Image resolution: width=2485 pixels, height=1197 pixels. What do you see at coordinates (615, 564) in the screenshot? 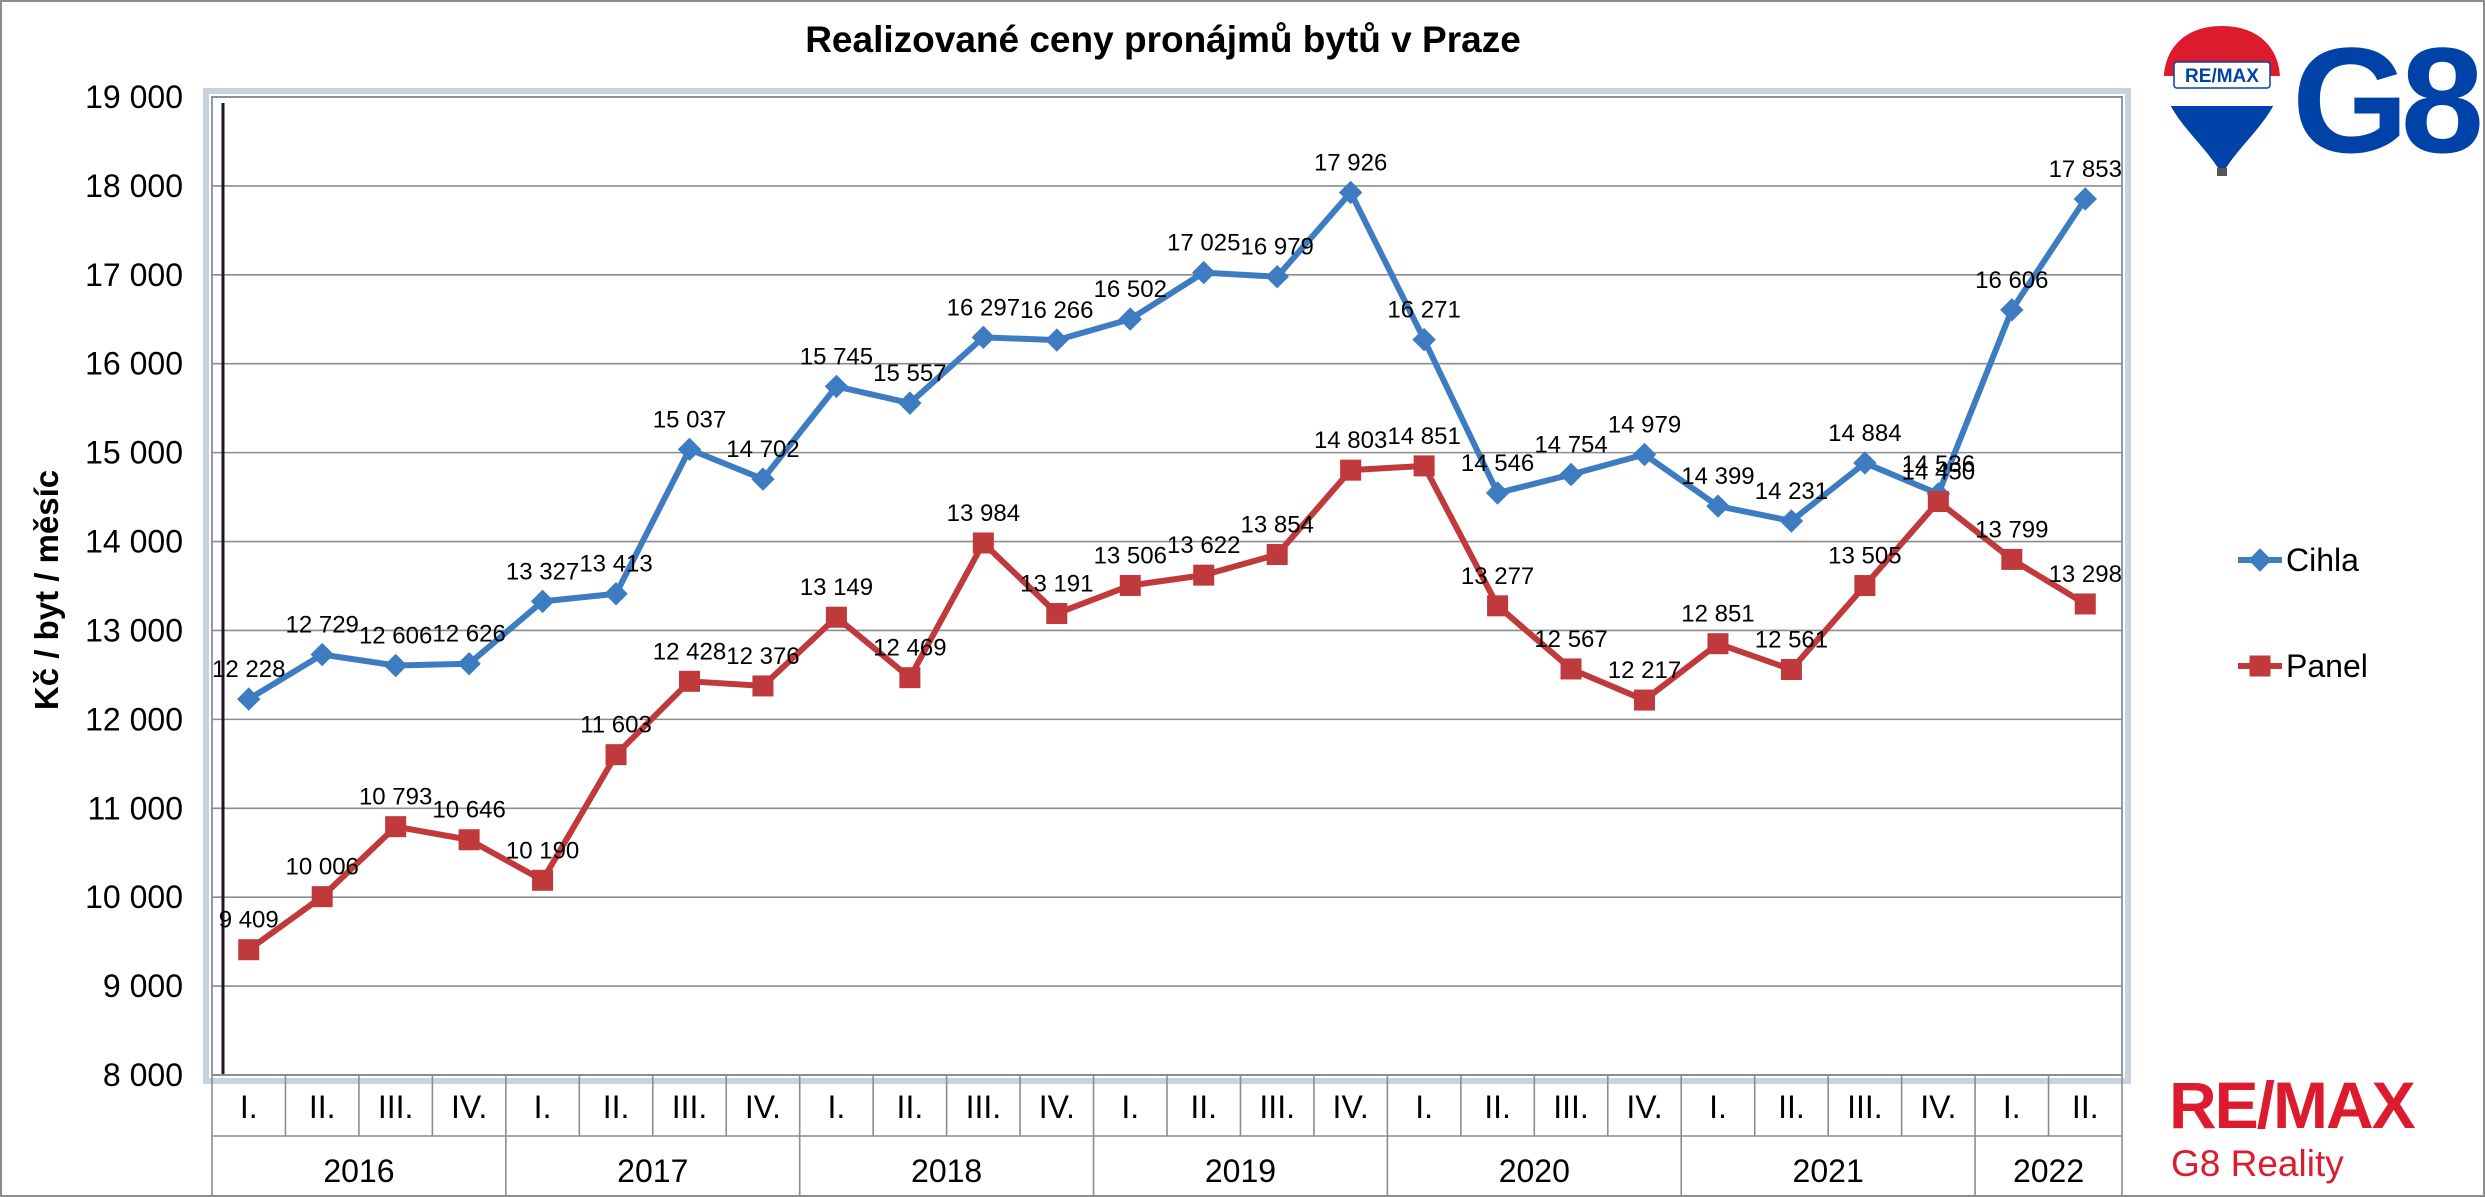
I see `data-label-cihla: 13 413` at bounding box center [615, 564].